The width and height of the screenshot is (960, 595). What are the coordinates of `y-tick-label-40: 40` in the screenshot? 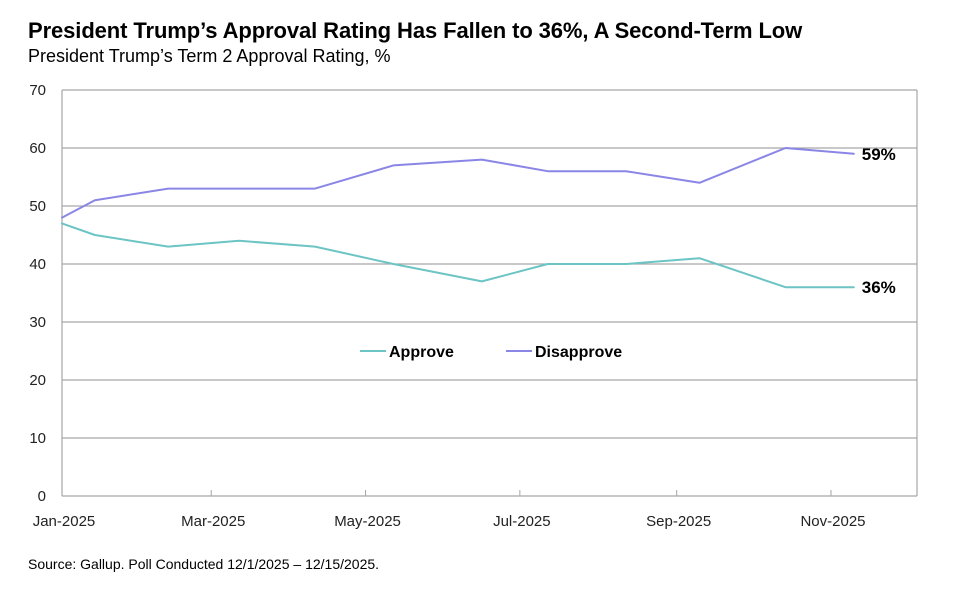 It's located at (37, 264).